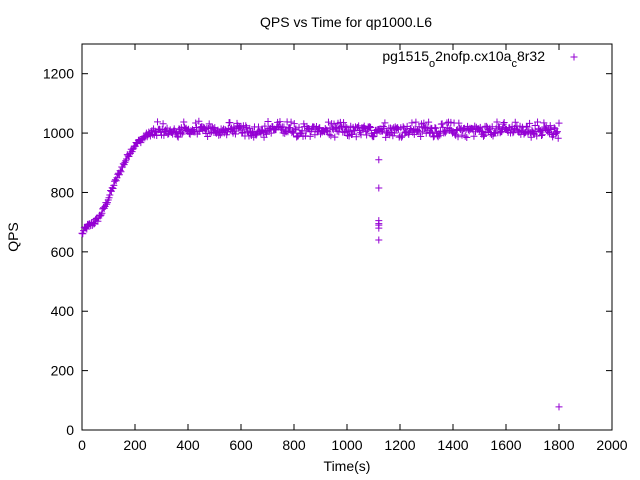  I want to click on legend-marker, so click(574, 57).